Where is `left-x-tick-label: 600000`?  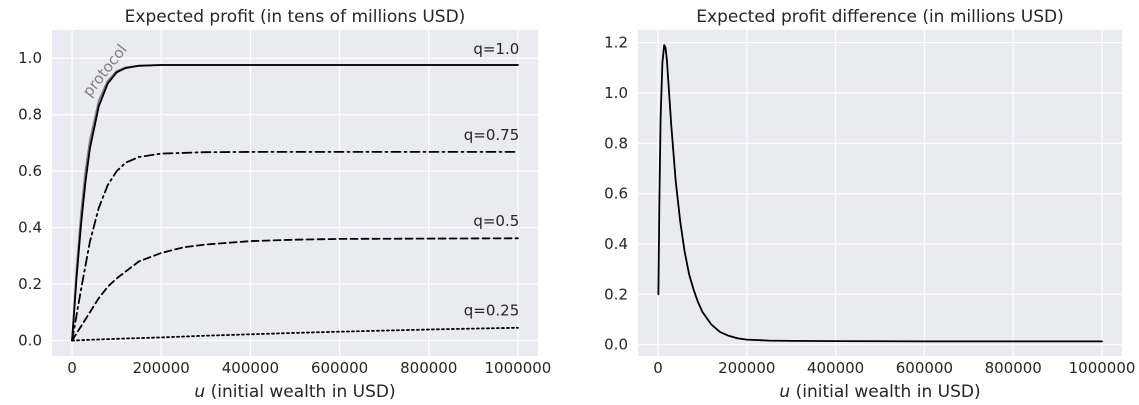
left-x-tick-label: 600000 is located at coordinates (339, 368).